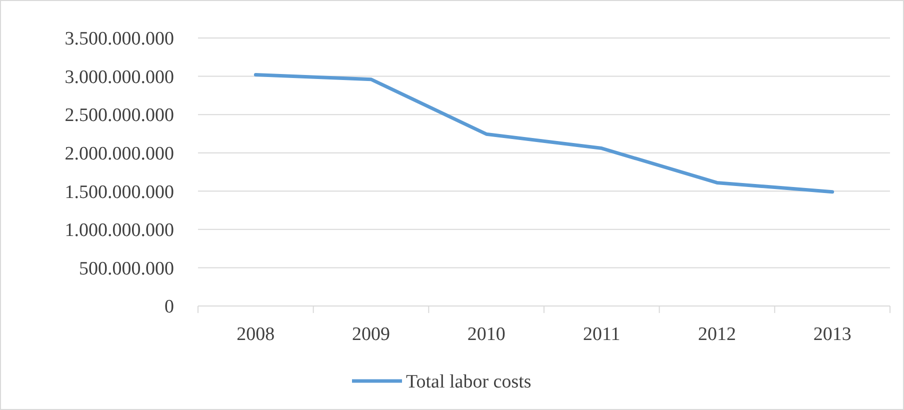  What do you see at coordinates (119, 231) in the screenshot?
I see `y-tick-label: 1.000.000.000` at bounding box center [119, 231].